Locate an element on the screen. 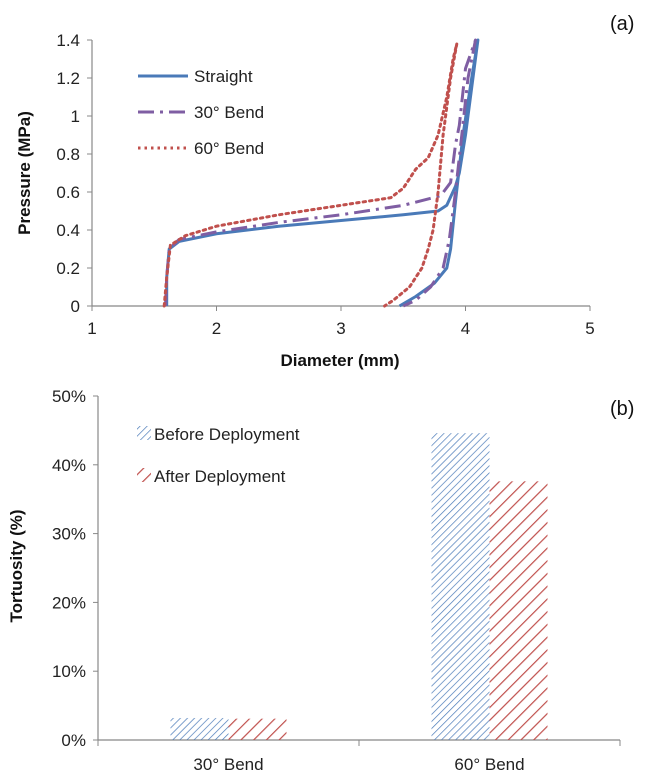  y-tick-label-b: 0% is located at coordinates (73, 740).